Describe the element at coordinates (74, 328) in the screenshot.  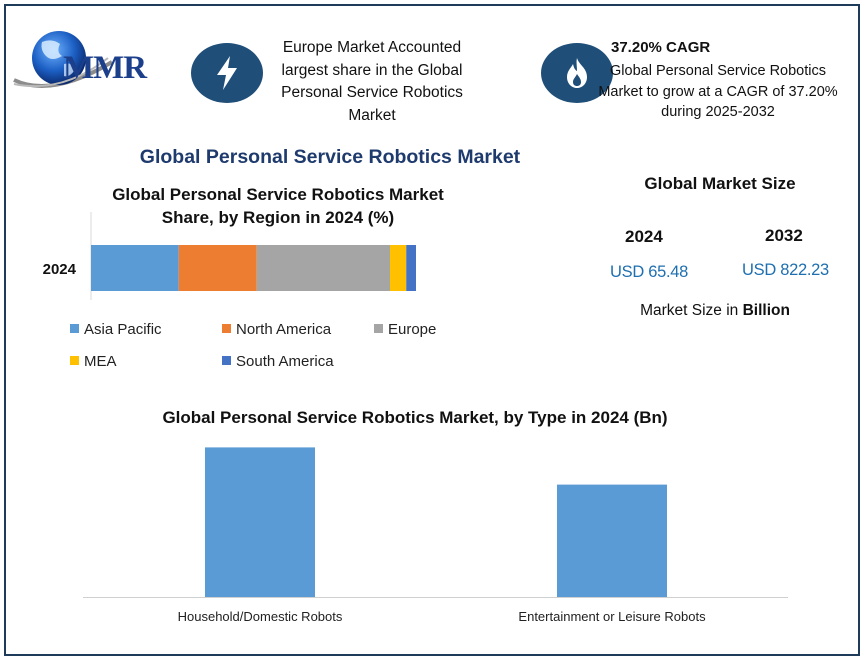
I see `legend-swatch-asia-pacific` at that location.